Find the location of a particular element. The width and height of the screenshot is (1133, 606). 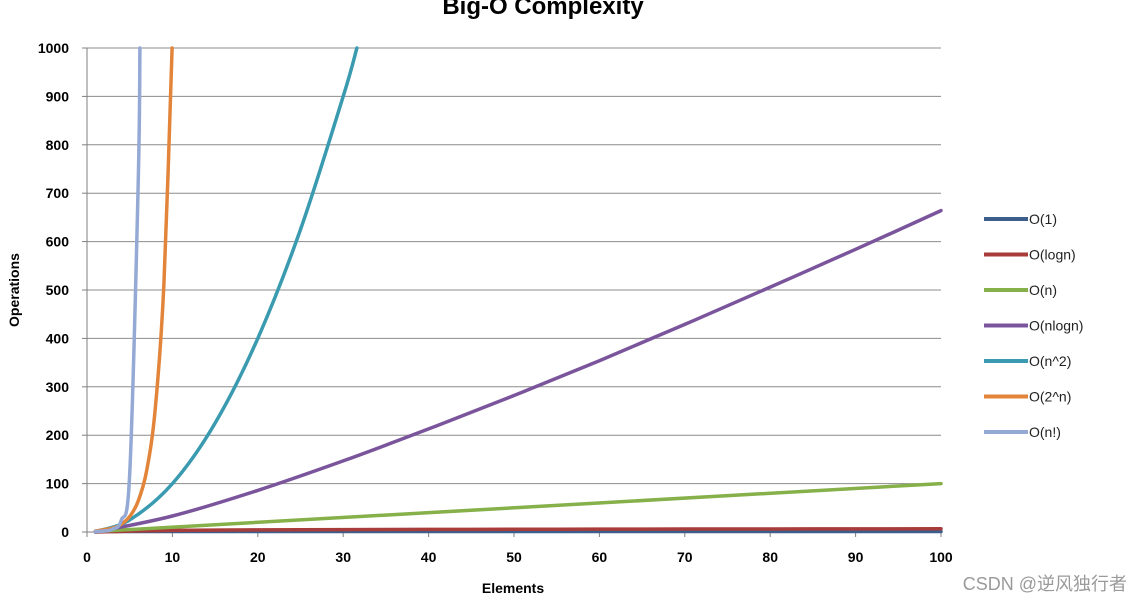

x-tick-label: 70 is located at coordinates (685, 557).